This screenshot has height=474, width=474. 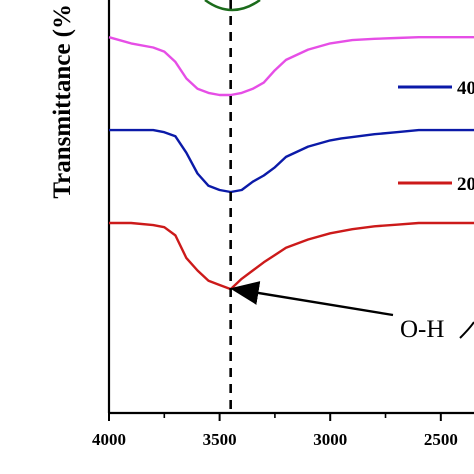 I want to click on x-tick-label-4000: 4000, so click(x=109, y=439).